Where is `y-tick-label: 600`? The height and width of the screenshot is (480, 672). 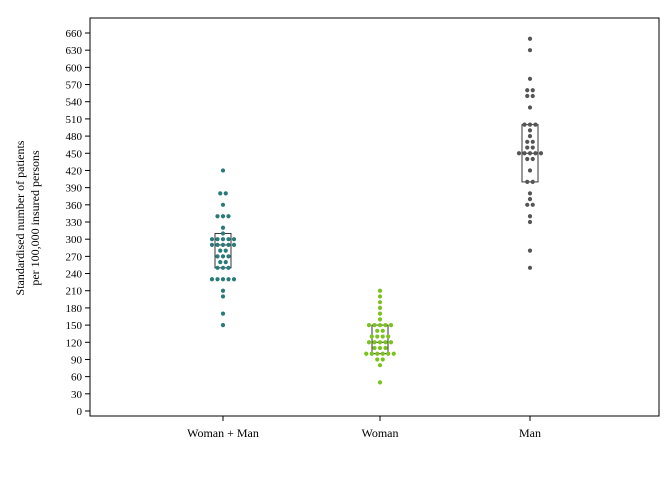
y-tick-label: 600 is located at coordinates (74, 68).